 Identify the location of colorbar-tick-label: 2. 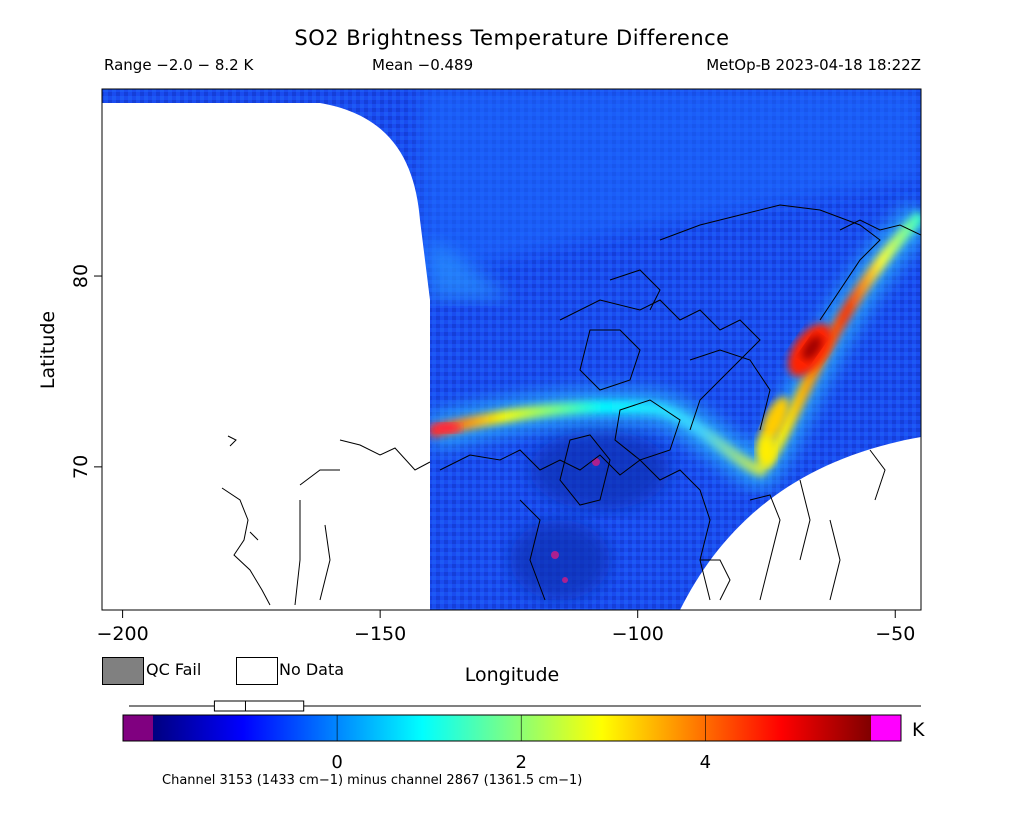
(520, 762).